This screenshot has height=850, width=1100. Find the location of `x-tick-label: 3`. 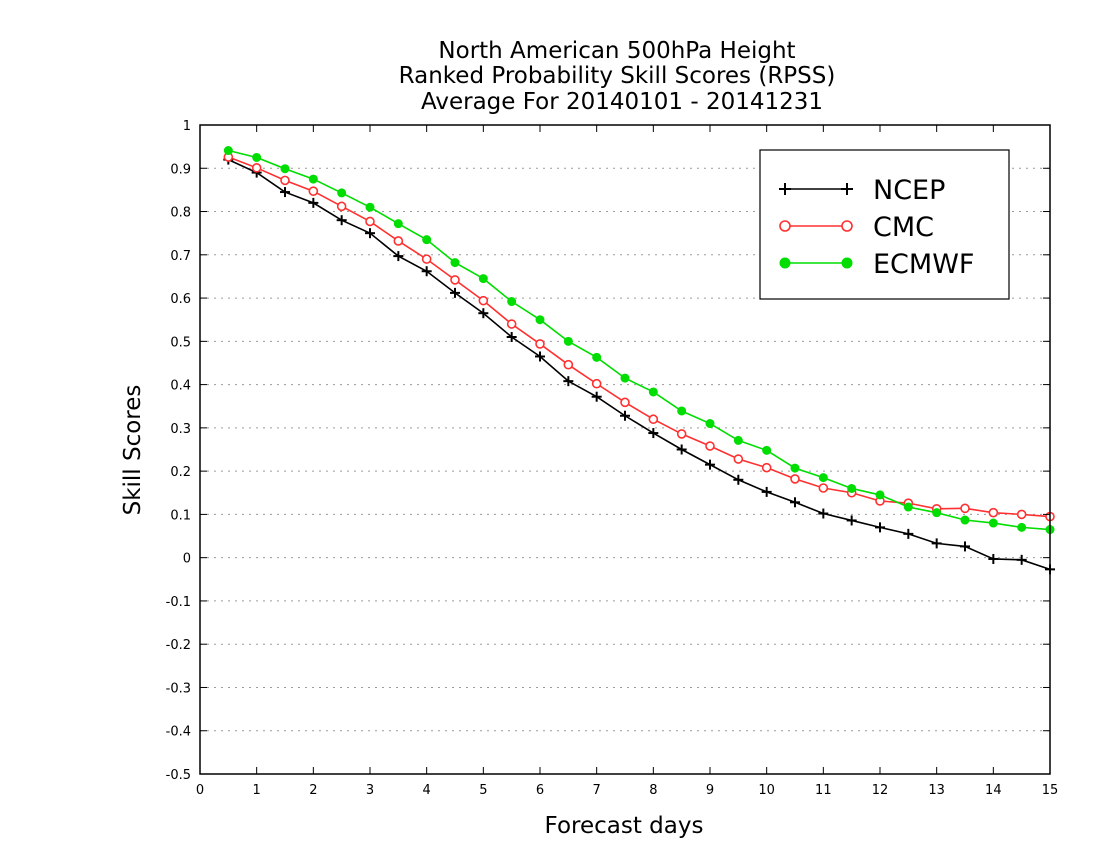

x-tick-label: 3 is located at coordinates (370, 790).